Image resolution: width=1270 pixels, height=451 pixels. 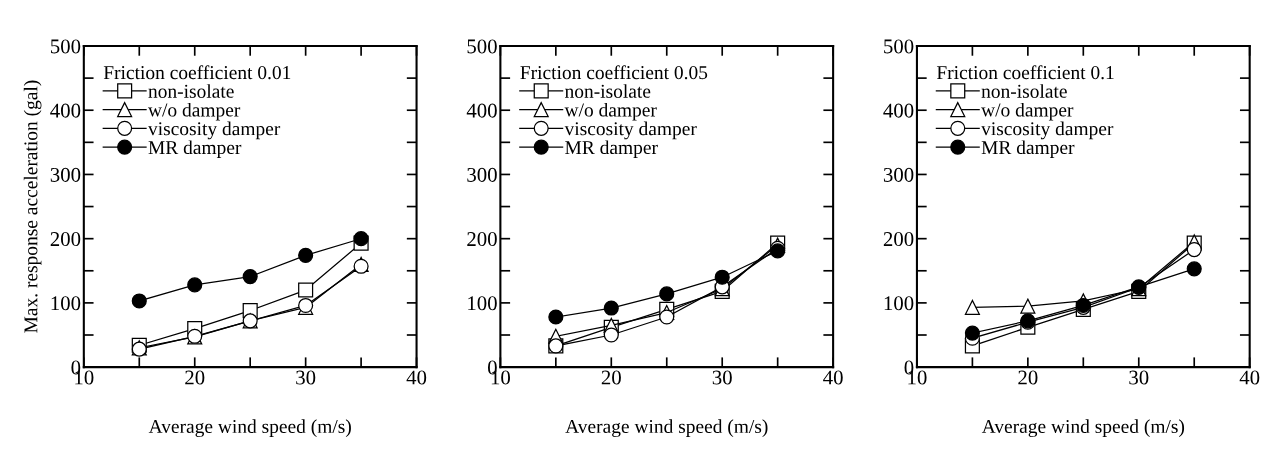 What do you see at coordinates (197, 72) in the screenshot?
I see `legend-title: Friction coefficient 0.01` at bounding box center [197, 72].